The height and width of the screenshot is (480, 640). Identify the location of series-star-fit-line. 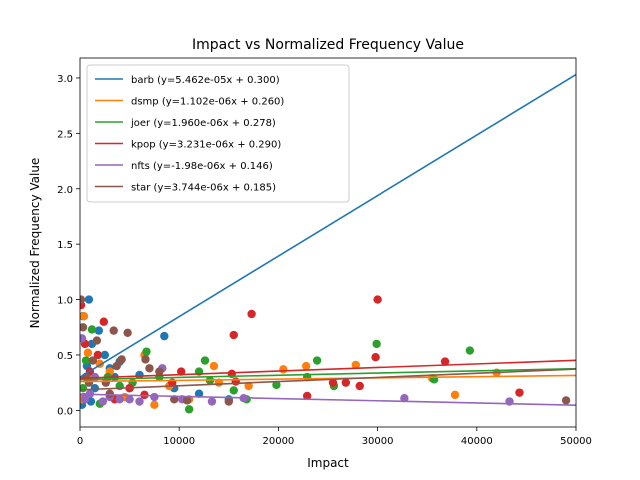
(328, 379).